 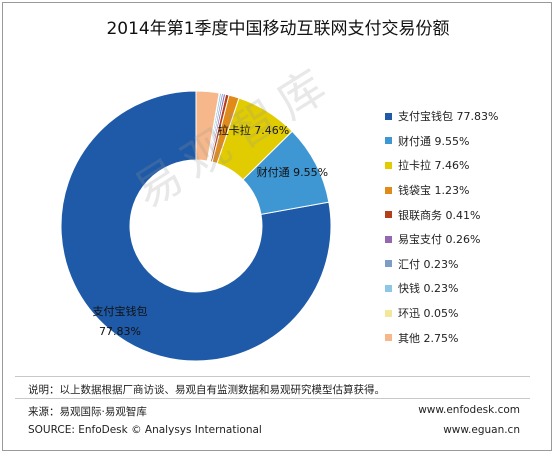 What do you see at coordinates (467, 264) in the screenshot?
I see `legend-item-7: 汇付 0.23%` at bounding box center [467, 264].